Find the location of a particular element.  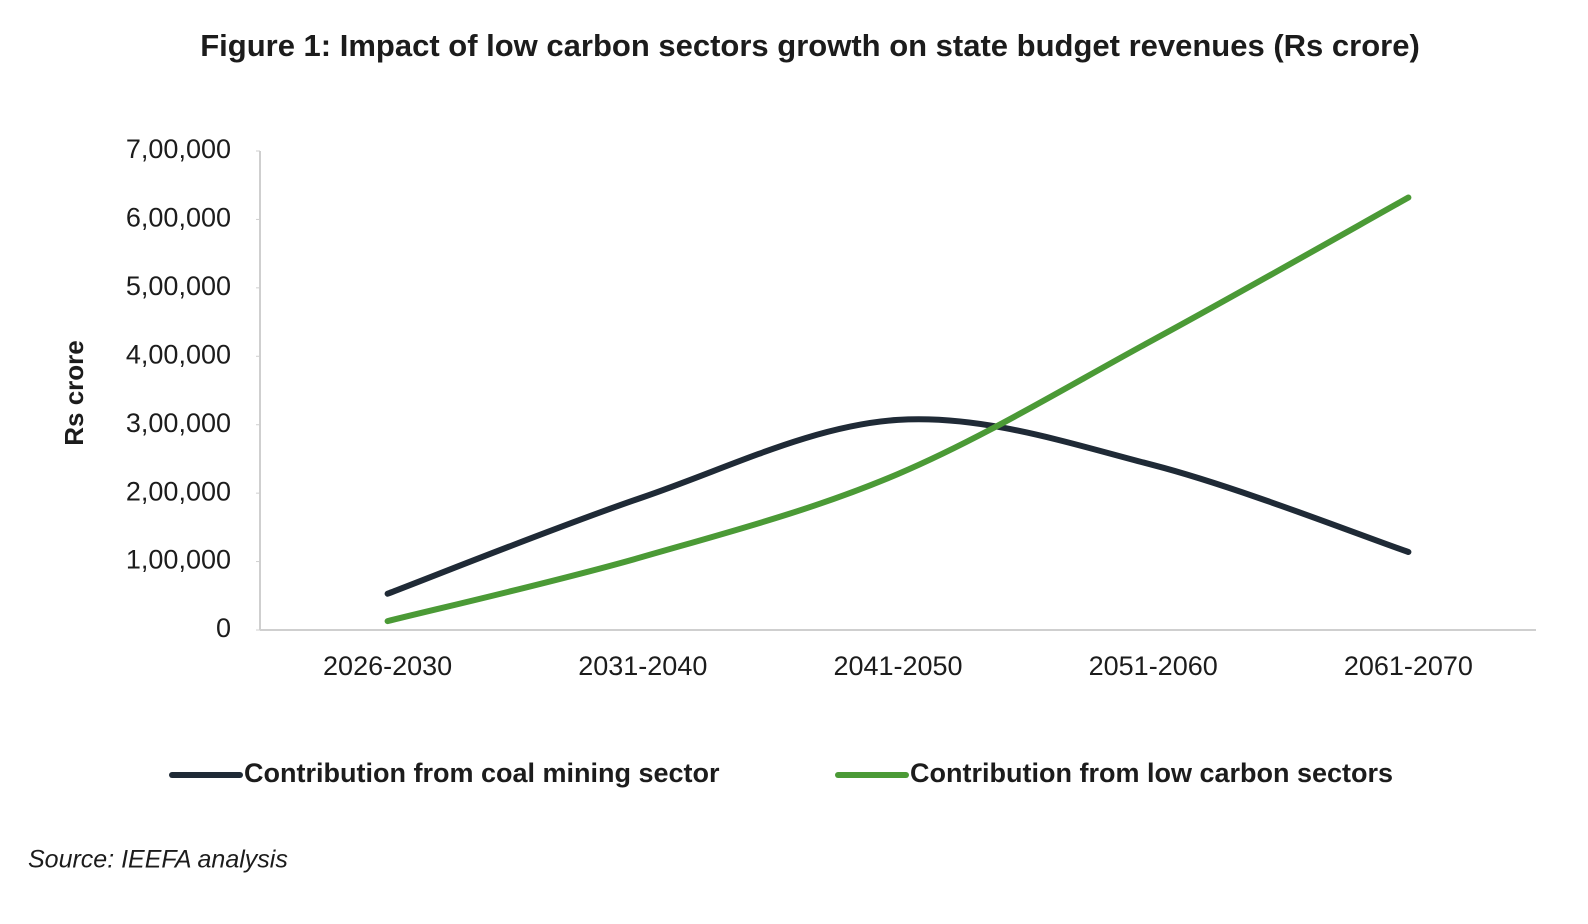

source-note: Source: IEEFA analysis is located at coordinates (158, 860).